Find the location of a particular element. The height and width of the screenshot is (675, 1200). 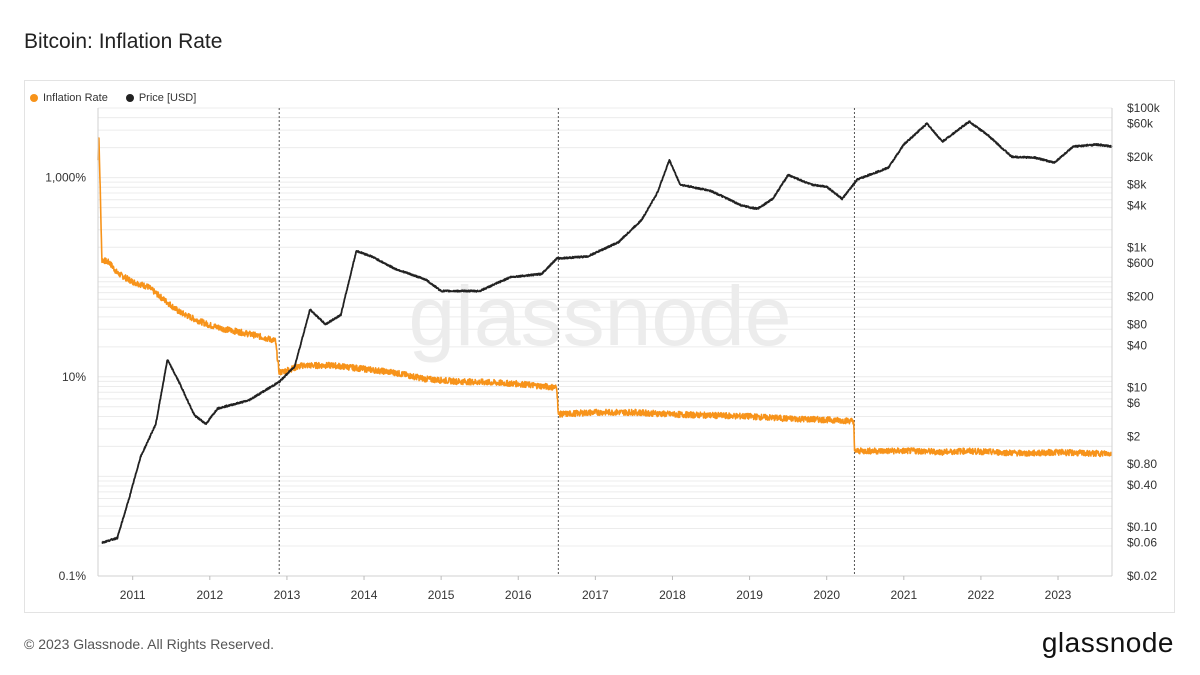

x-tick-label: 2021 is located at coordinates (903, 595).